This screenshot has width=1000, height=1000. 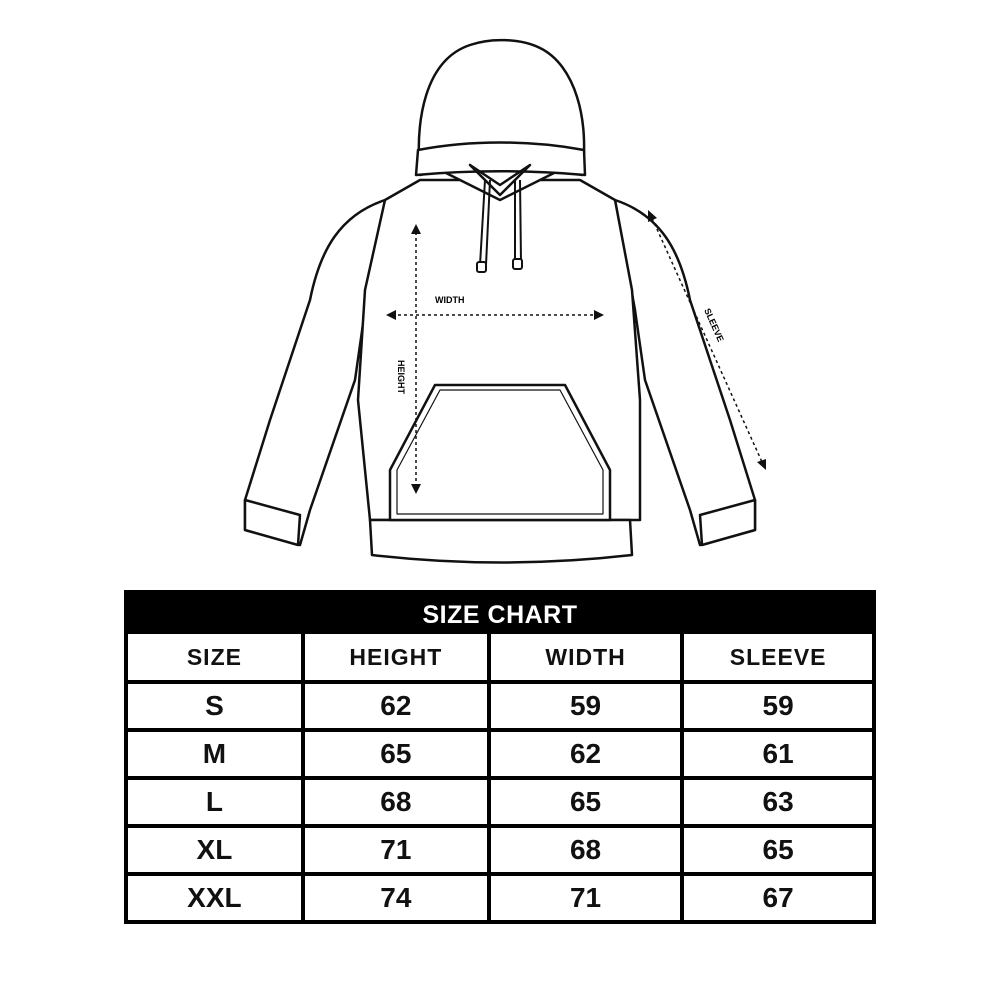 I want to click on size-chart-title: SIZE CHART, so click(x=500, y=615).